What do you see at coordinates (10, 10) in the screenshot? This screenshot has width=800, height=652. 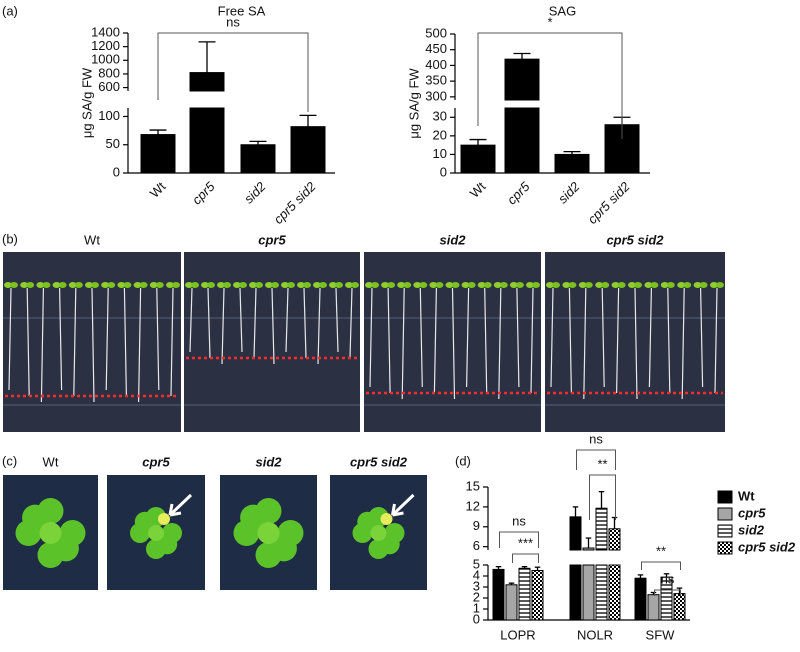 I see `panel-label: (a)` at bounding box center [10, 10].